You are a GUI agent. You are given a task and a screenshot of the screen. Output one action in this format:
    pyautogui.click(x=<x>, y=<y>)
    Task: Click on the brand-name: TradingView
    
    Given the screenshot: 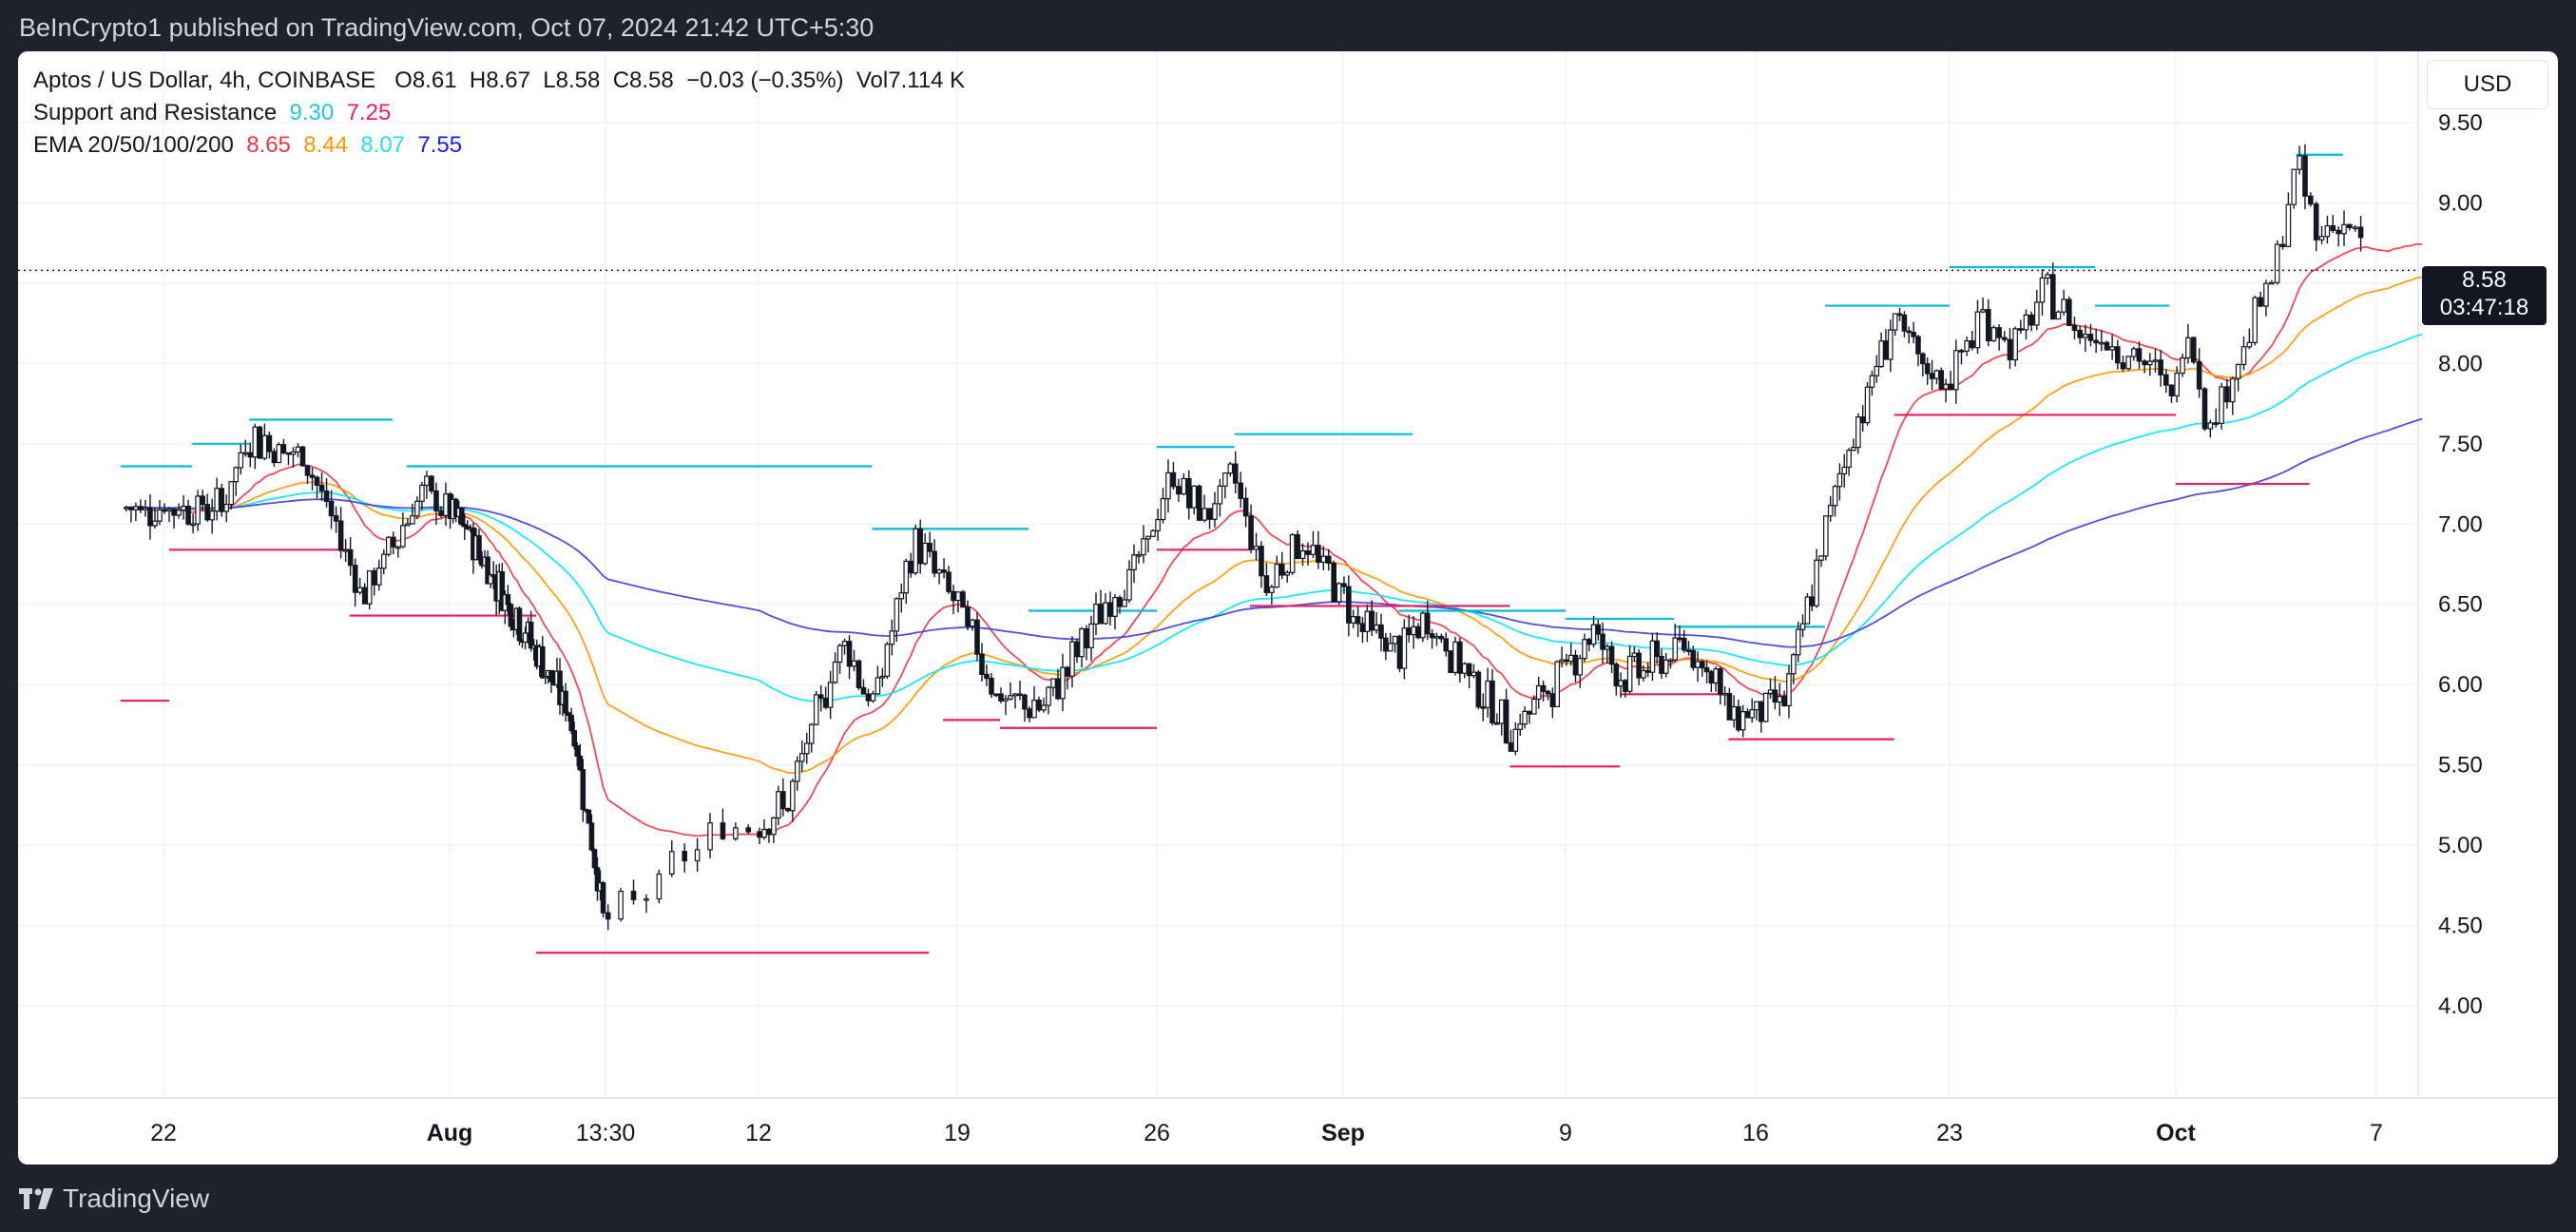 What is the action you would take?
    pyautogui.click(x=136, y=1198)
    